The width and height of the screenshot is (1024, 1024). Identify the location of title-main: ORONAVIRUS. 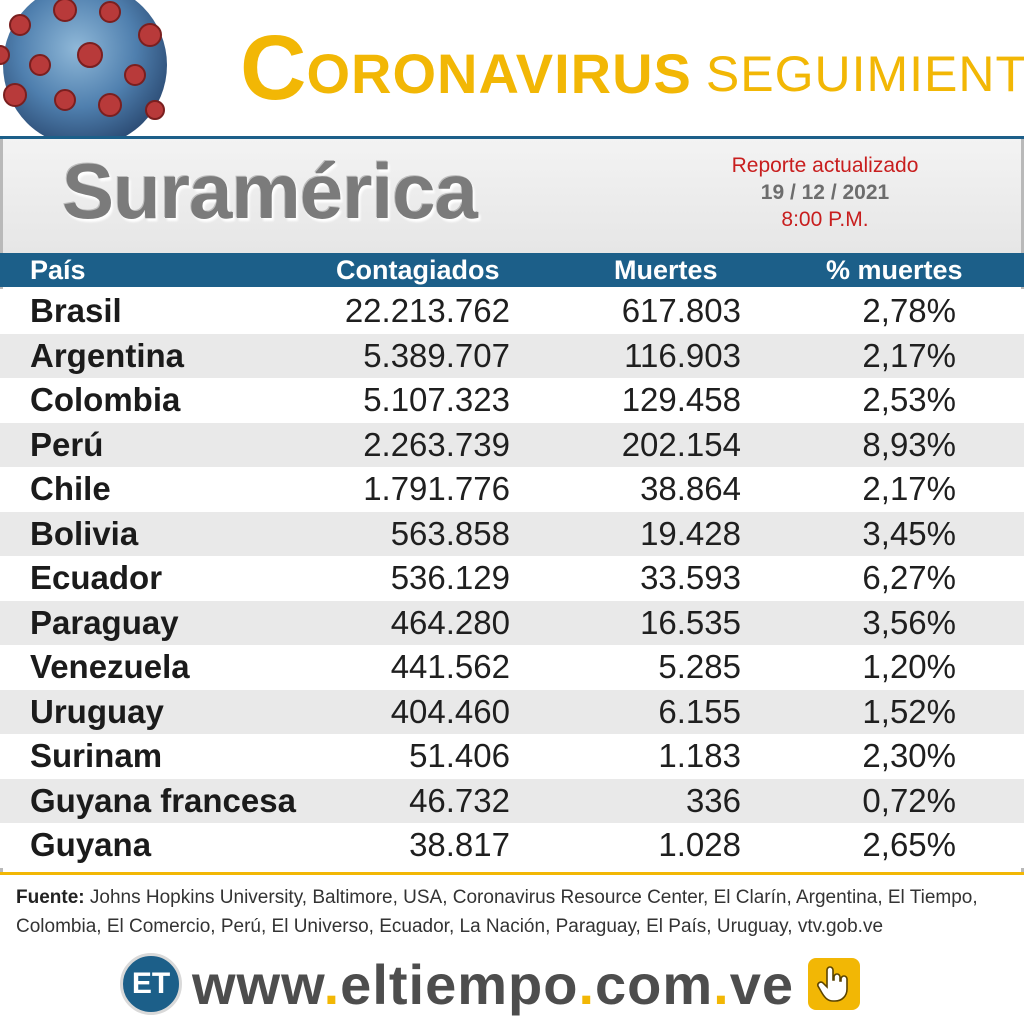
(499, 73).